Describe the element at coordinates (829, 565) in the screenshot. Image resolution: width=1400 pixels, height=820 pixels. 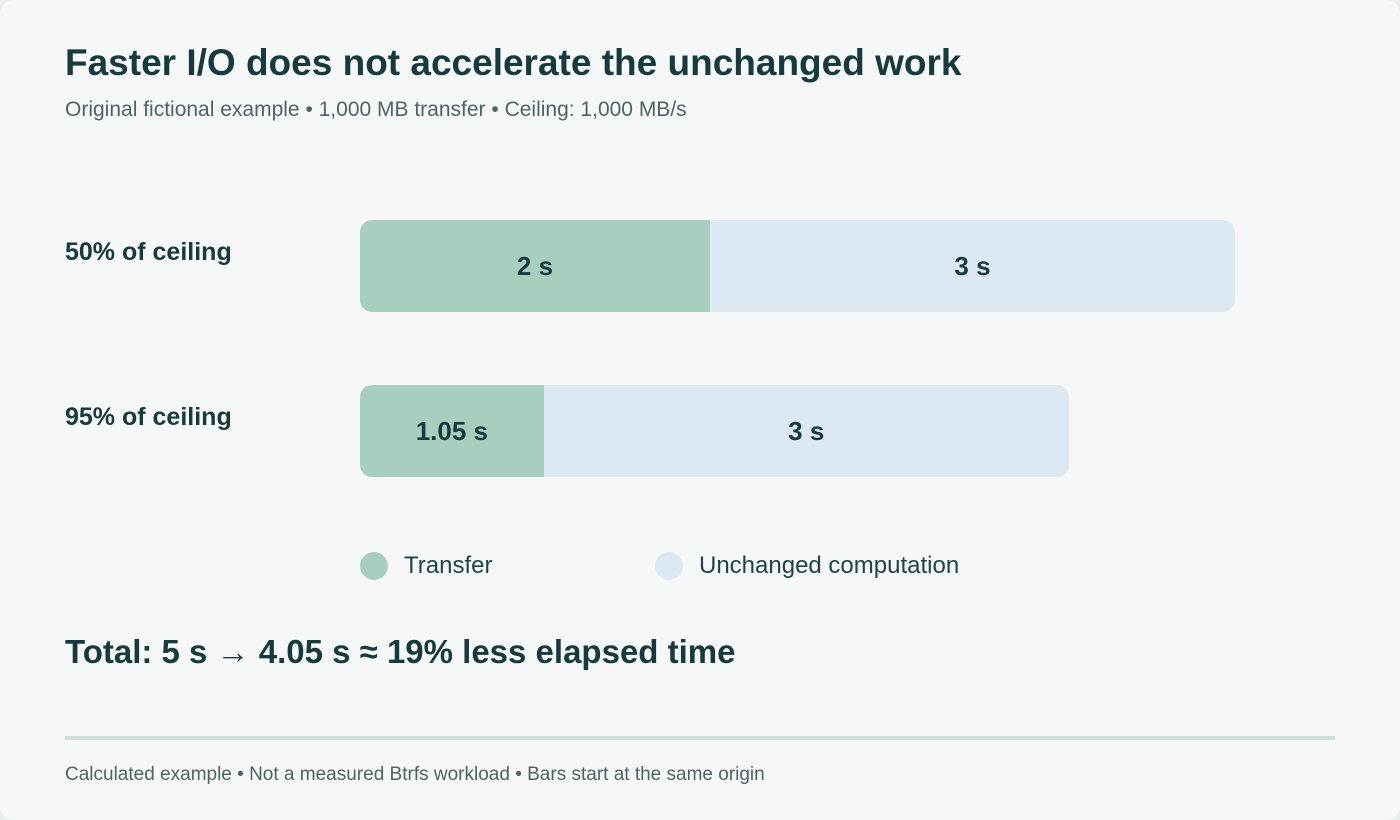
I see `legend-label-computation: Unchanged computation` at that location.